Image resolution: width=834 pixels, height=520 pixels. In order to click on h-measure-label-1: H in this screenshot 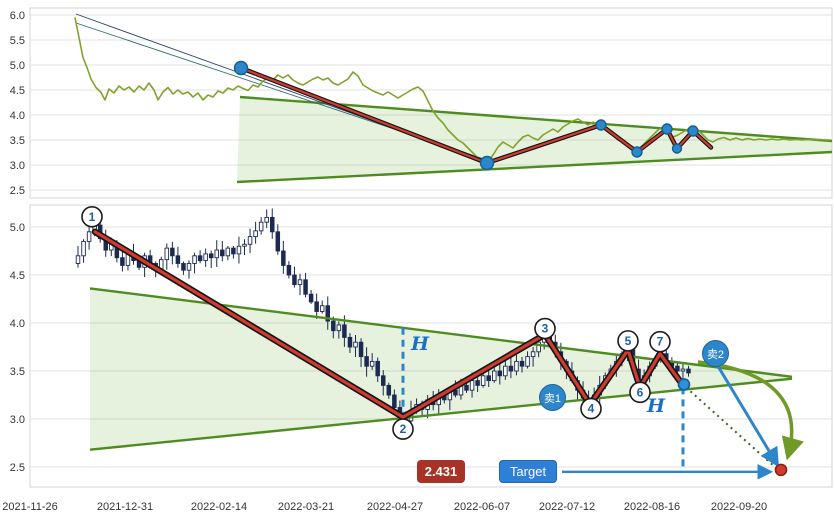, I will do `click(420, 344)`.